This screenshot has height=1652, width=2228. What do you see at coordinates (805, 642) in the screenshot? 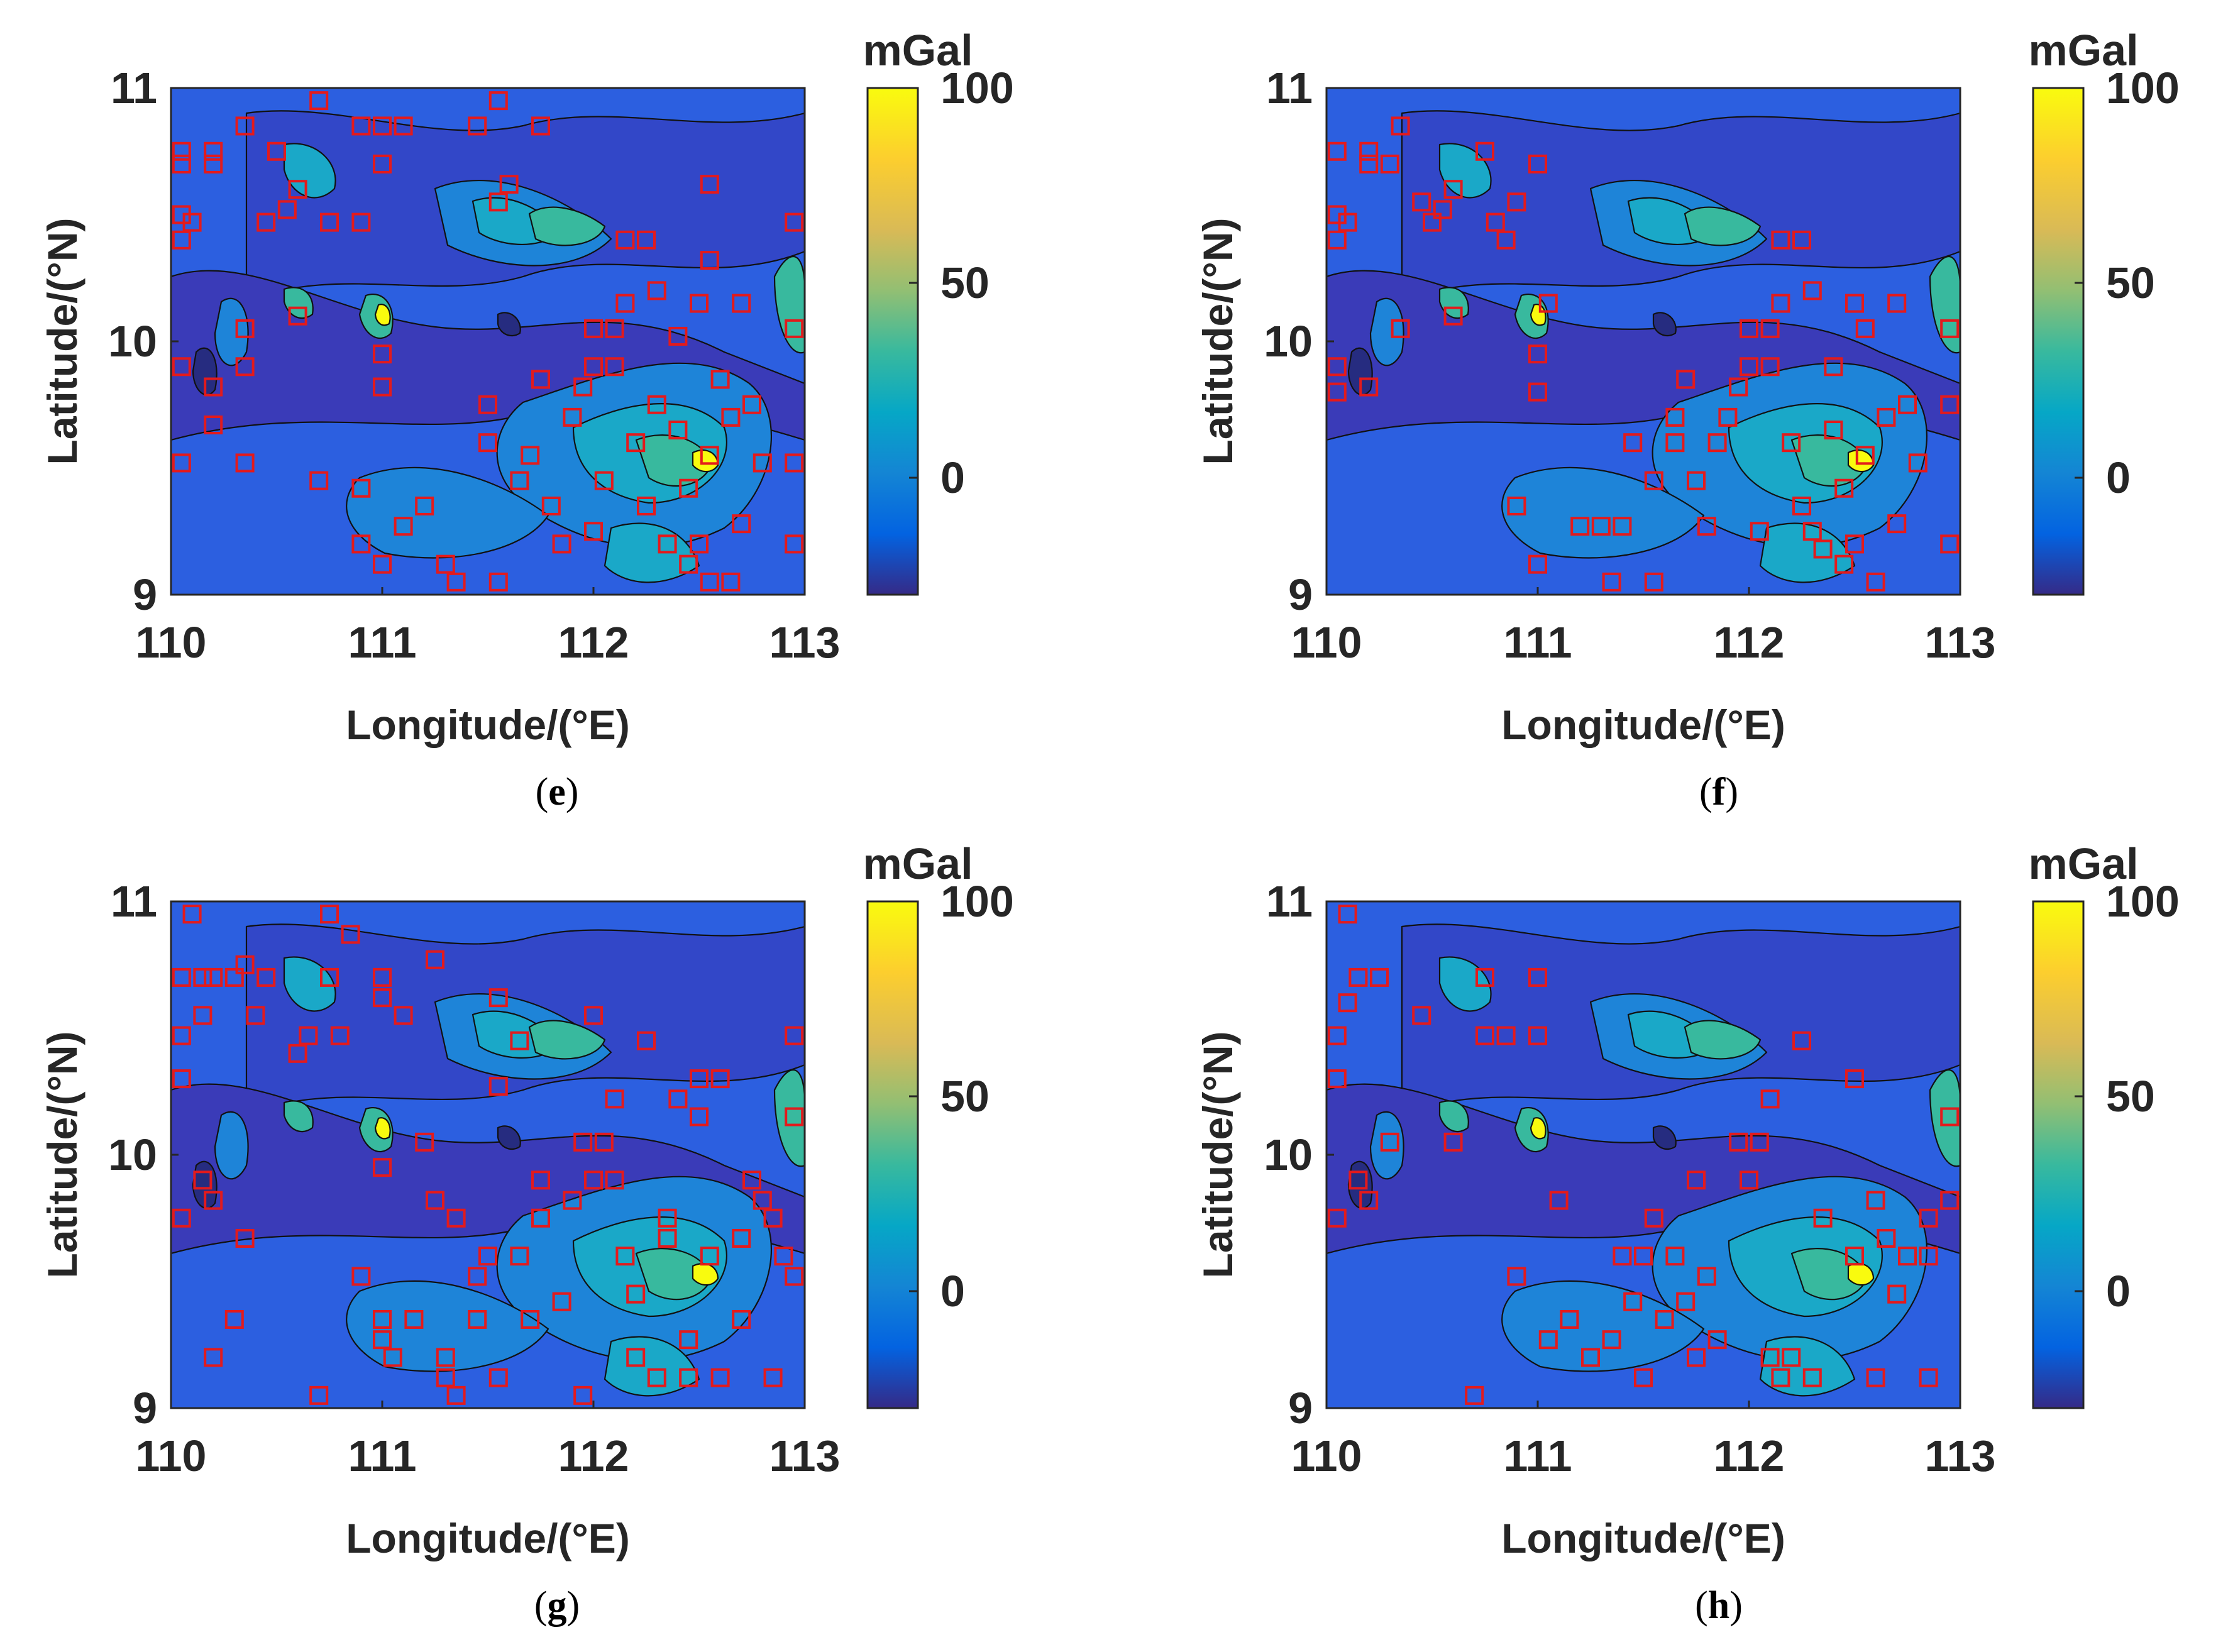
I see `x-tick-label: 113` at bounding box center [805, 642].